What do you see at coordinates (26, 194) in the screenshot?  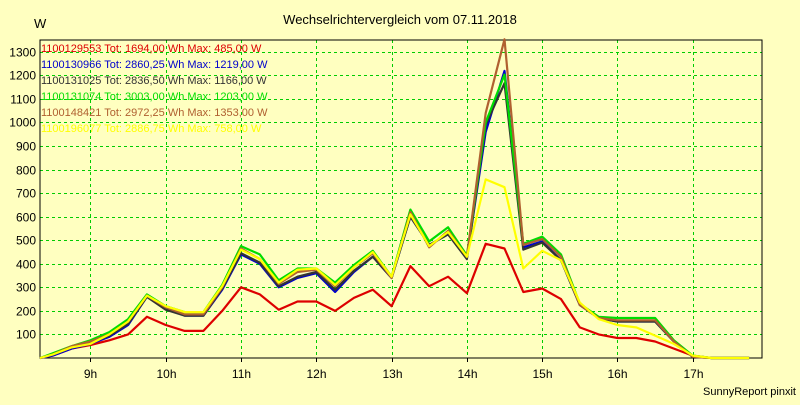 I see `y-tick-label: 700` at bounding box center [26, 194].